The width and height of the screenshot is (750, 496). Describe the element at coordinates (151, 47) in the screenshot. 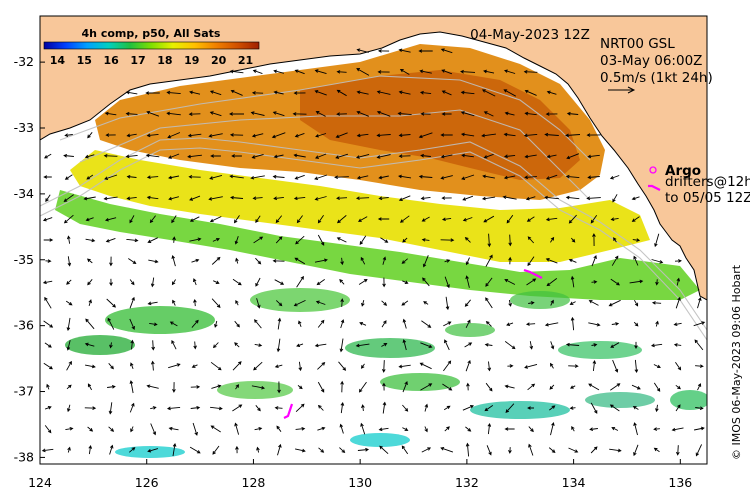

I see `colorbar: 4h comp, p50, All Sats 14 15 16 17 18 19 20 21` at that location.